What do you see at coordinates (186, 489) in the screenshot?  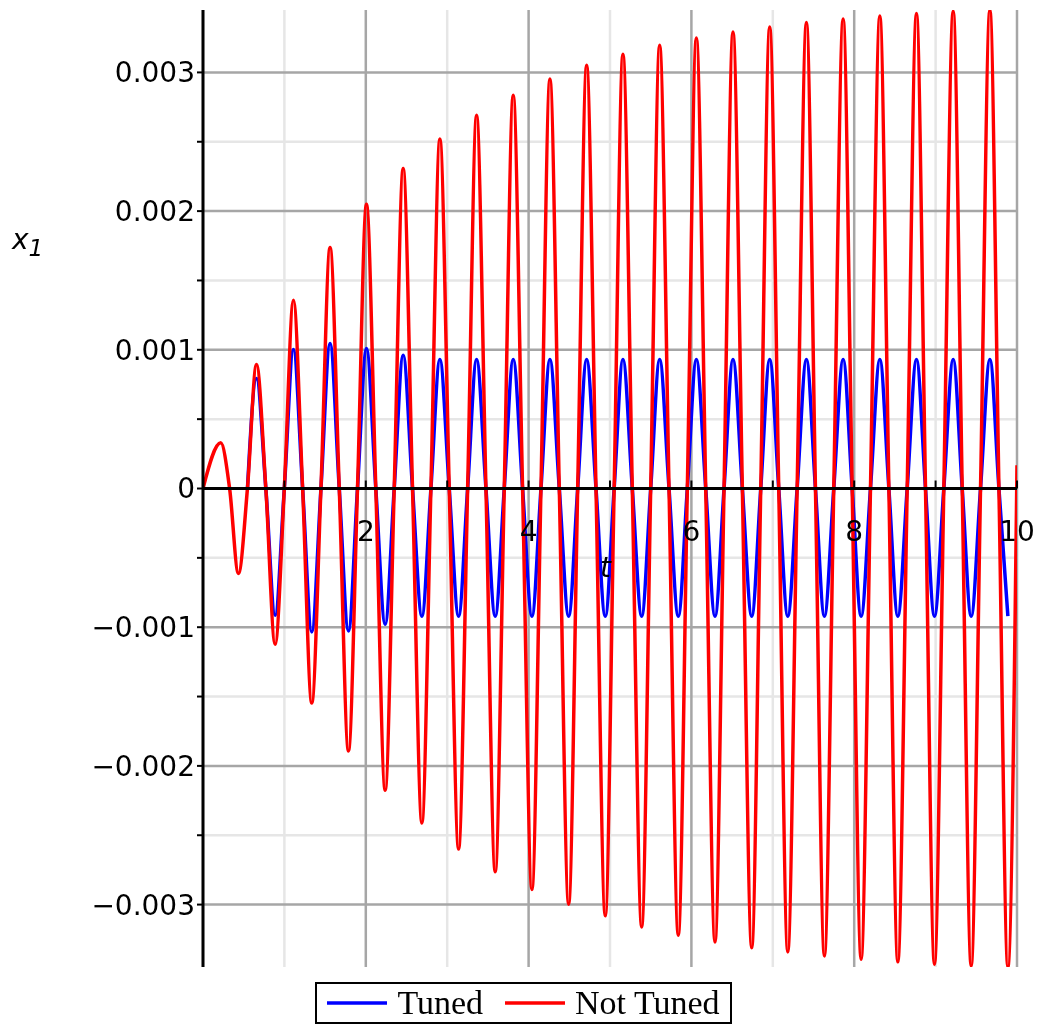 I see `y-tick-label: 0` at bounding box center [186, 489].